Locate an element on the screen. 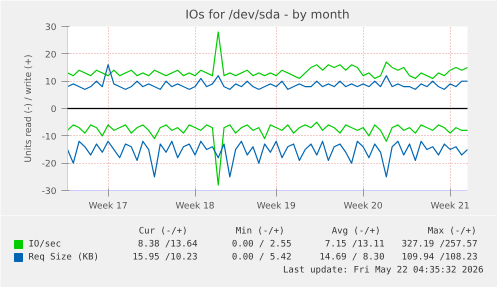  text: 0.00 / 5.42 is located at coordinates (262, 257).